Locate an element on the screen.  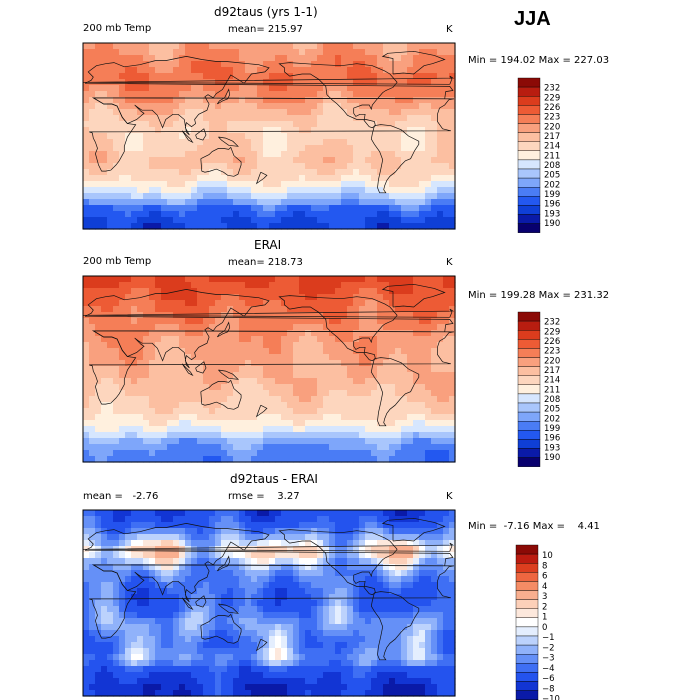
field-cells is located at coordinates (269, 603).